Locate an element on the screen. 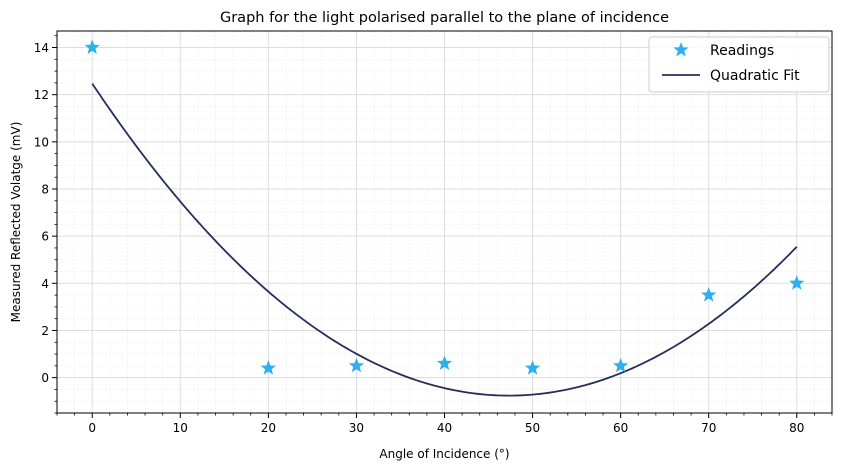 The width and height of the screenshot is (842, 472). x-axis-label: Angle of Incidence (°) is located at coordinates (444, 454).